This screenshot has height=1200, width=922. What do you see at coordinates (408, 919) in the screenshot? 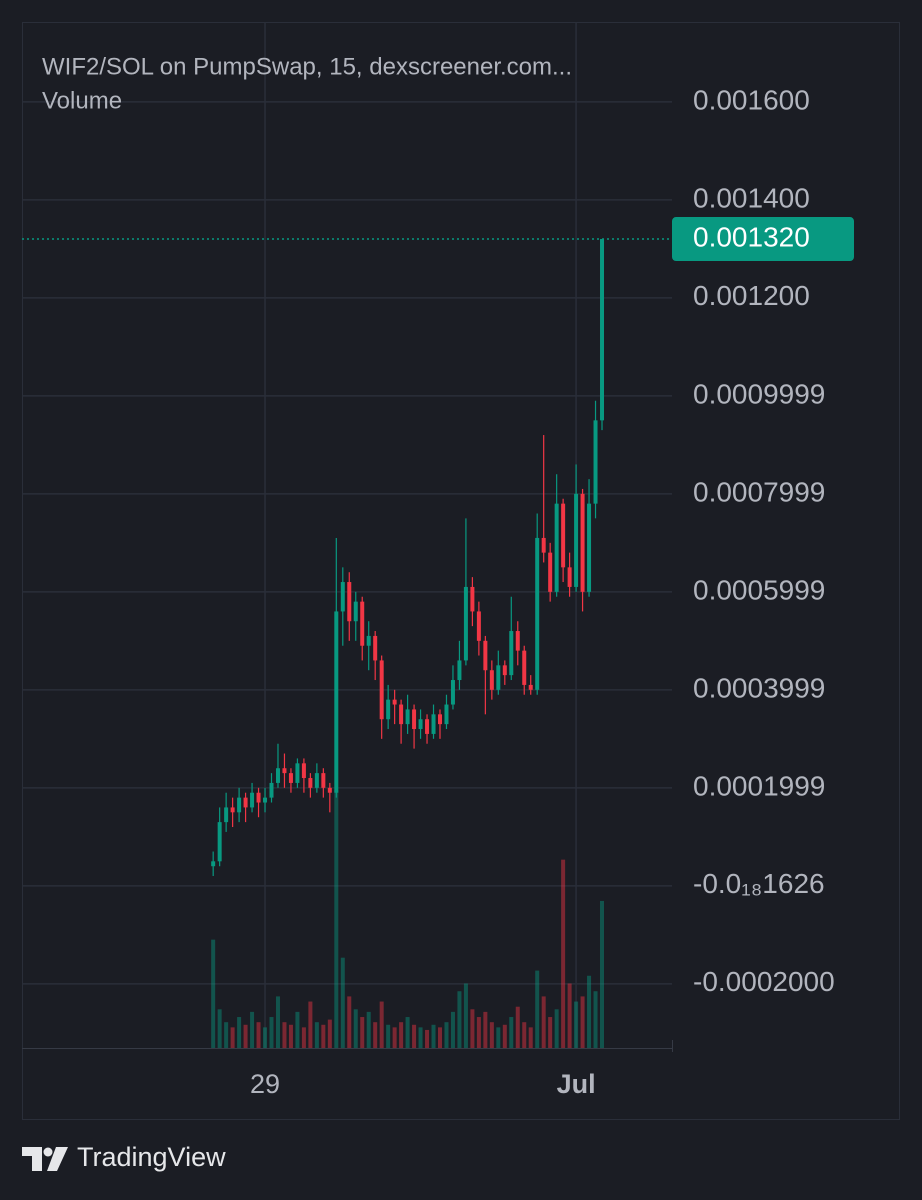
I see `volume-layer` at bounding box center [408, 919].